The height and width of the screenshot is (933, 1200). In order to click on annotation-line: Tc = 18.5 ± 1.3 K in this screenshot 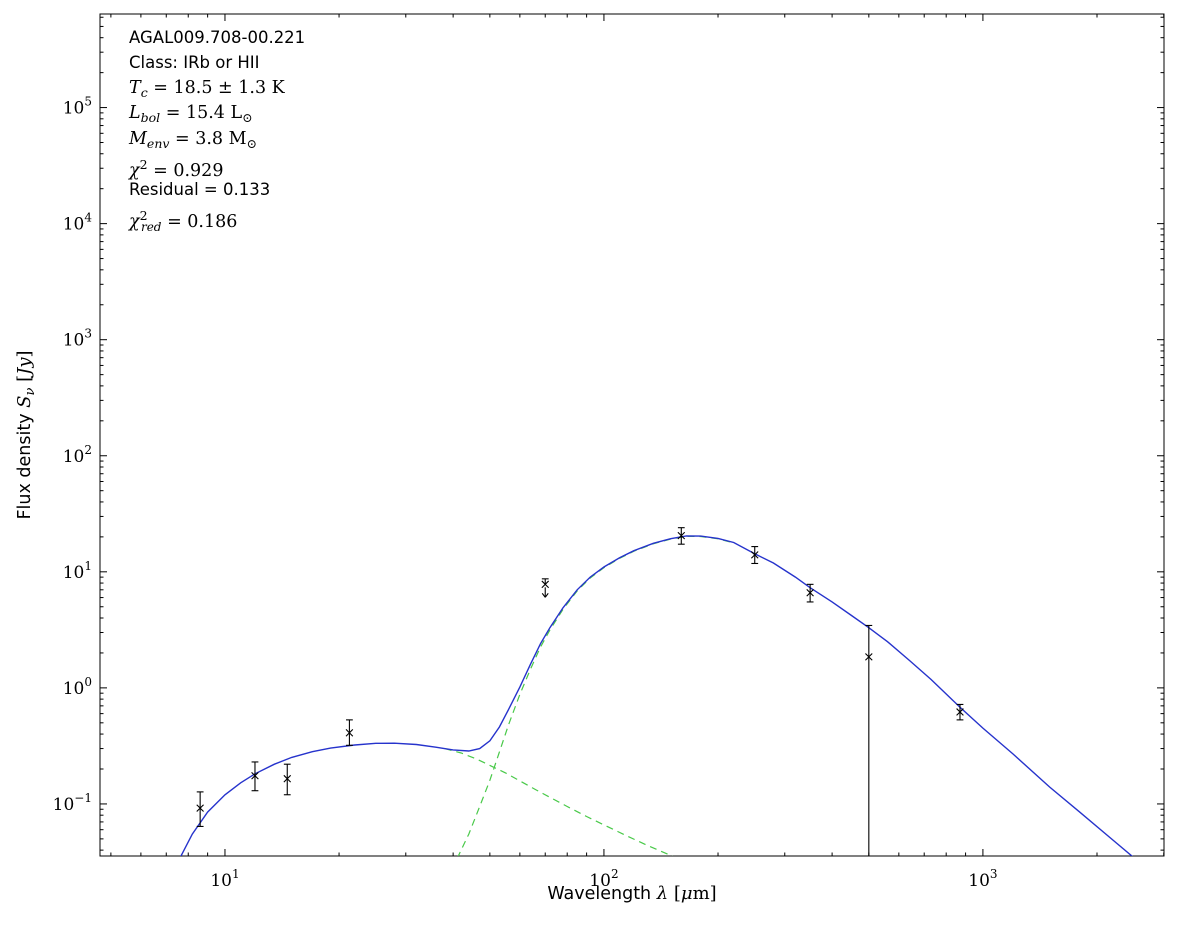, I will do `click(217, 88)`.